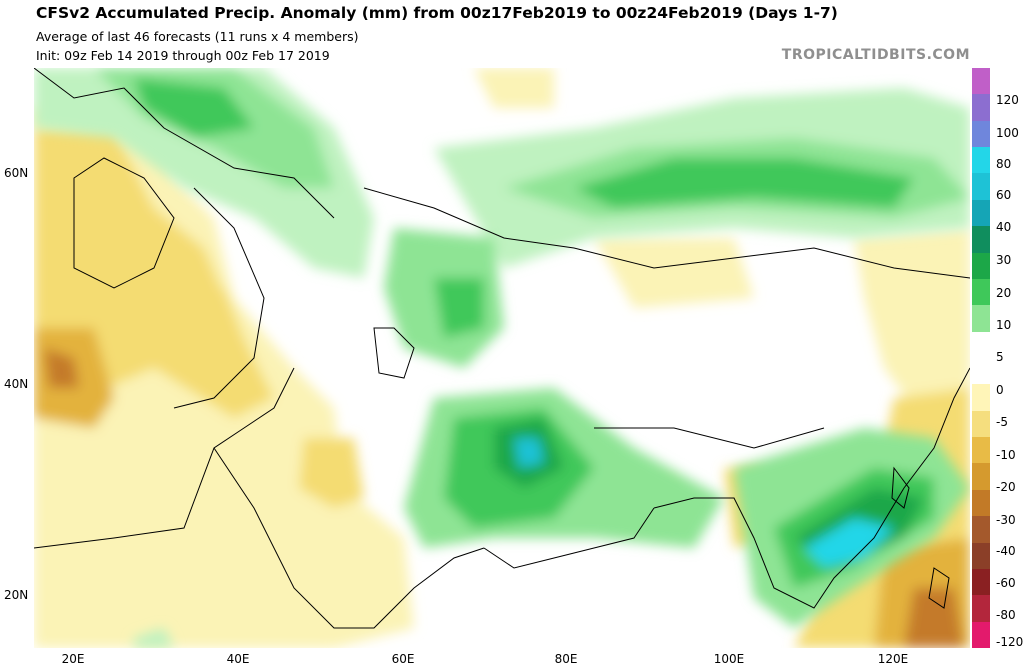 The height and width of the screenshot is (668, 1024). I want to click on brand-watermark: TROPICALTIDBITS.COM, so click(875, 55).